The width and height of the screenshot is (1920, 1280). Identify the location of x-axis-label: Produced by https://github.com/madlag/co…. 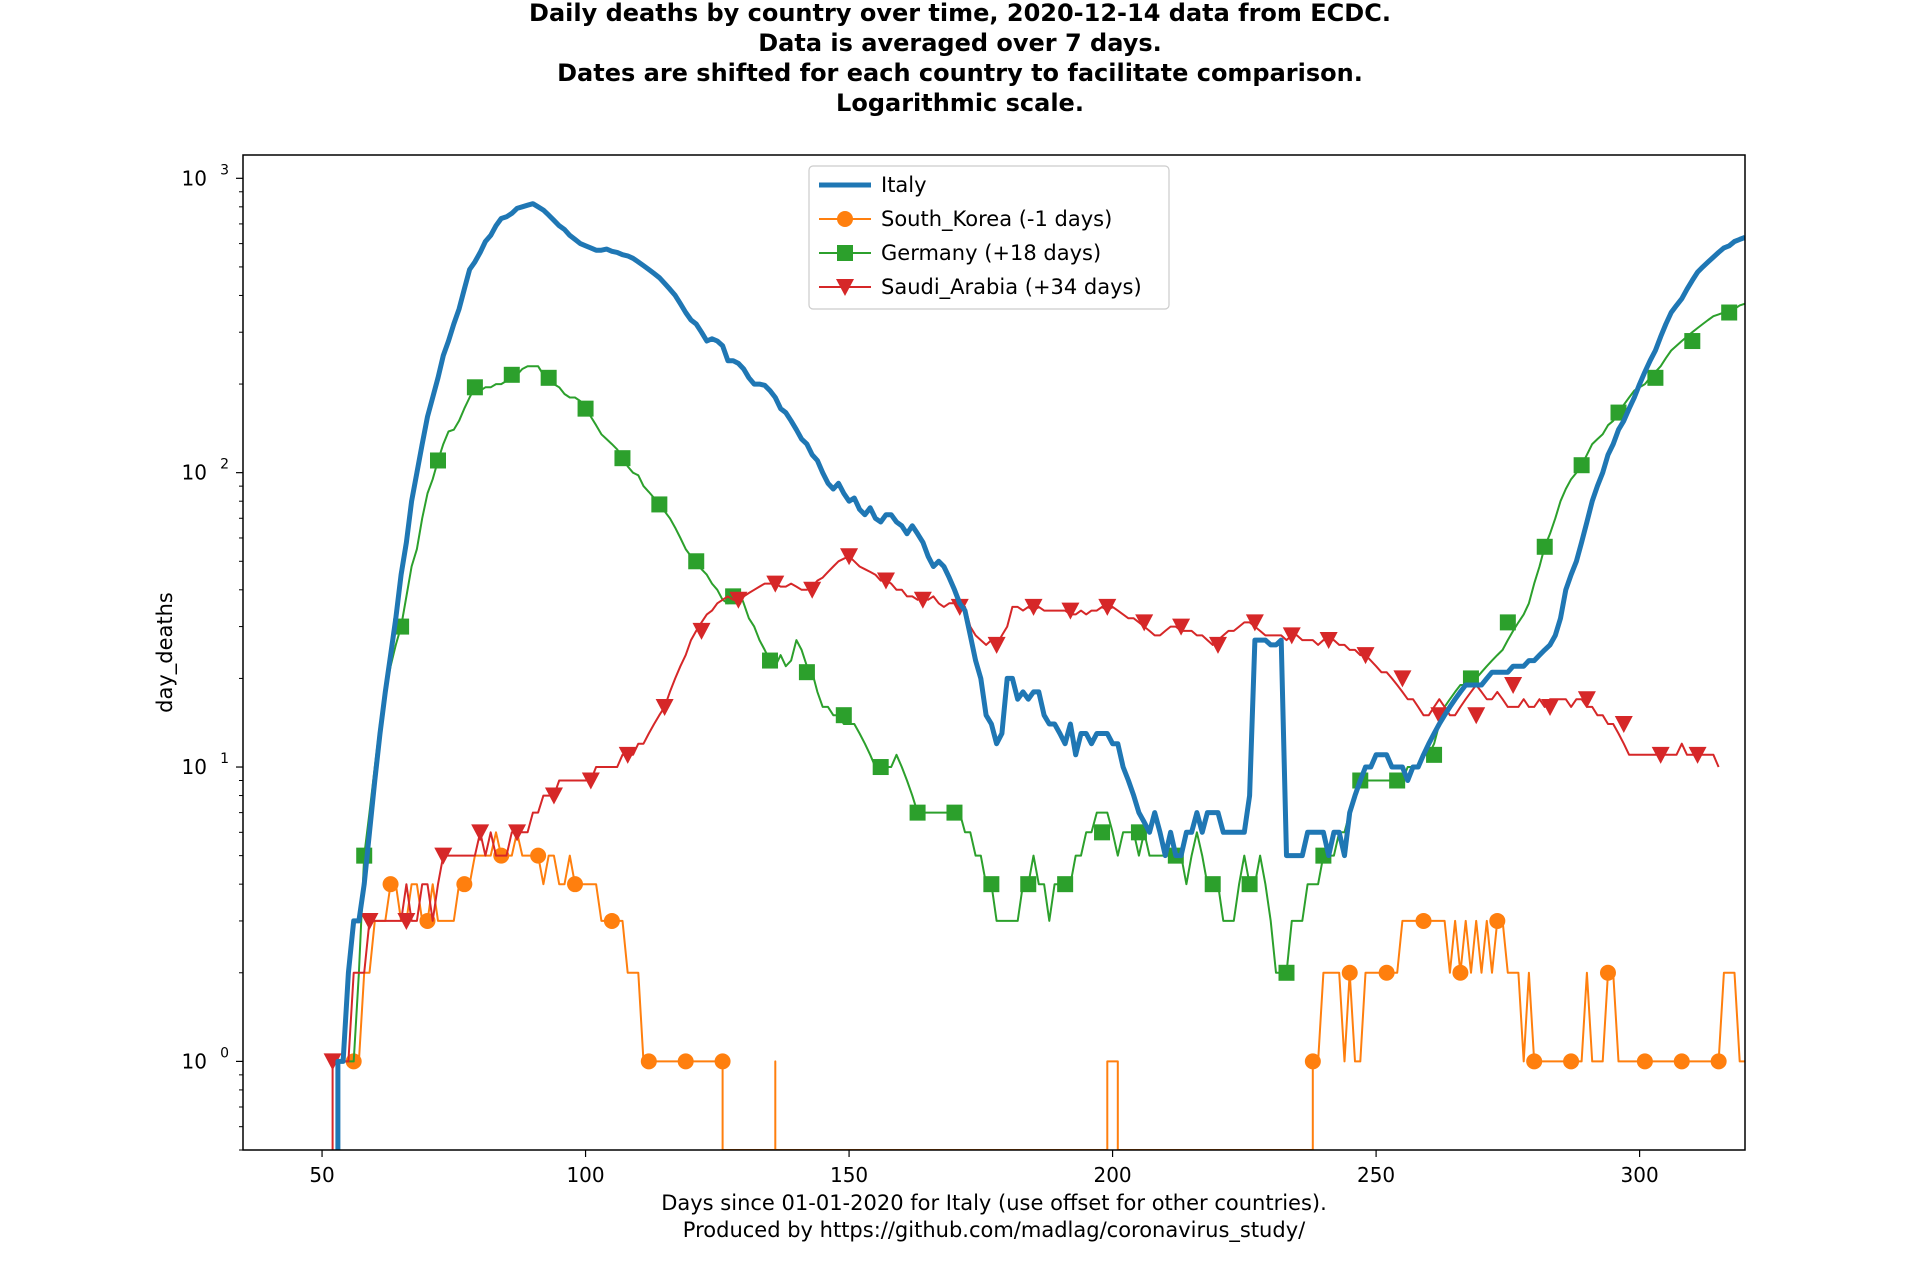
(994, 1230).